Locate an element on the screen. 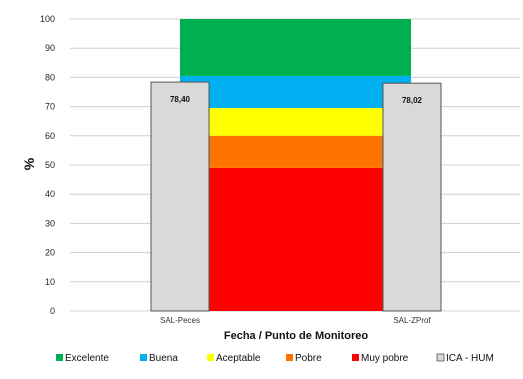 This screenshot has width=523, height=379. y-tick-label: 50 is located at coordinates (50, 165).